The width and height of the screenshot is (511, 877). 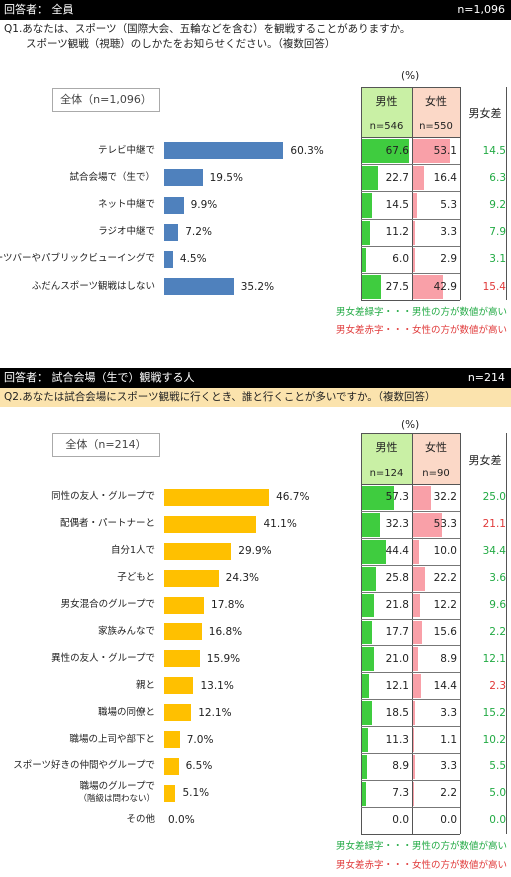 What do you see at coordinates (497, 685) in the screenshot?
I see `diff-value: 2.3` at bounding box center [497, 685].